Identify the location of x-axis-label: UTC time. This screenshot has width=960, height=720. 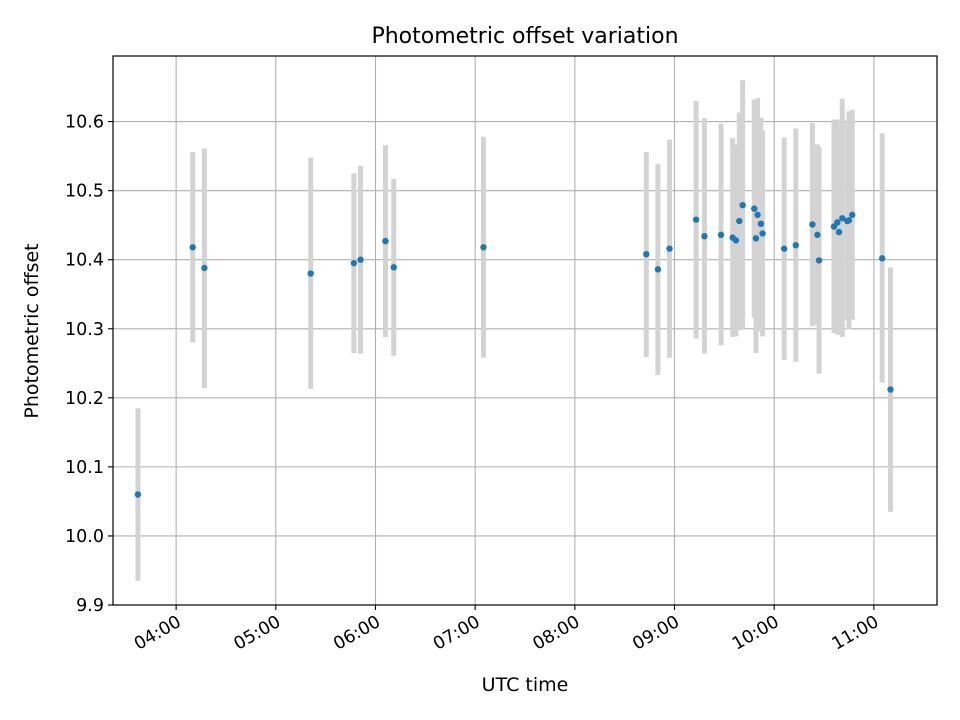
(525, 685).